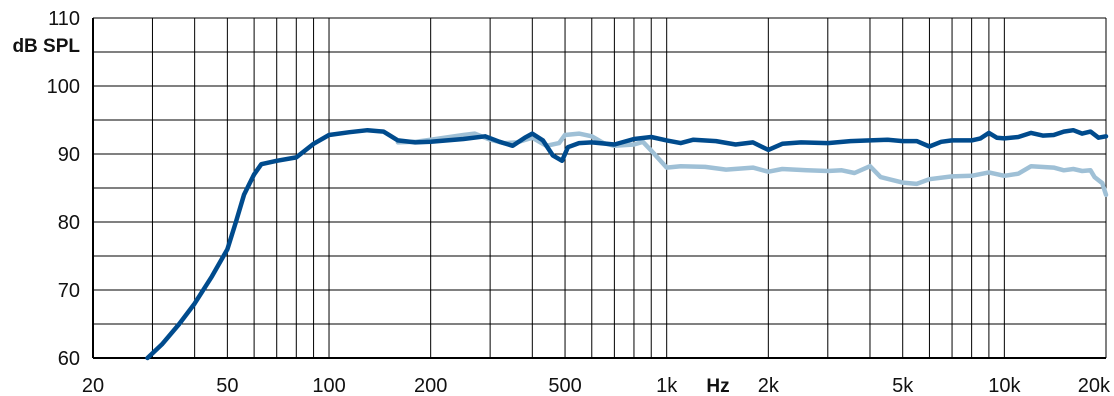 Image resolution: width=1114 pixels, height=396 pixels. What do you see at coordinates (64, 19) in the screenshot?
I see `y-tick-label: 110` at bounding box center [64, 19].